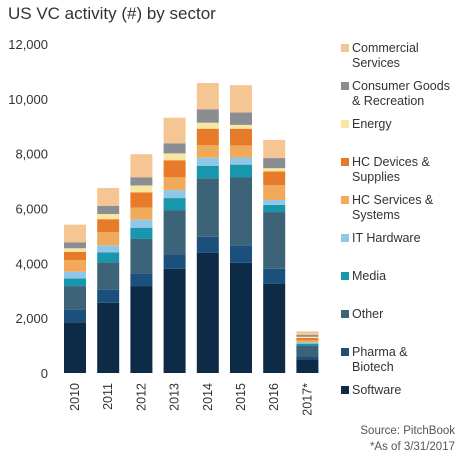 The width and height of the screenshot is (465, 462). What do you see at coordinates (207, 96) in the screenshot?
I see `bar-segment-commercial-services-2014` at bounding box center [207, 96].